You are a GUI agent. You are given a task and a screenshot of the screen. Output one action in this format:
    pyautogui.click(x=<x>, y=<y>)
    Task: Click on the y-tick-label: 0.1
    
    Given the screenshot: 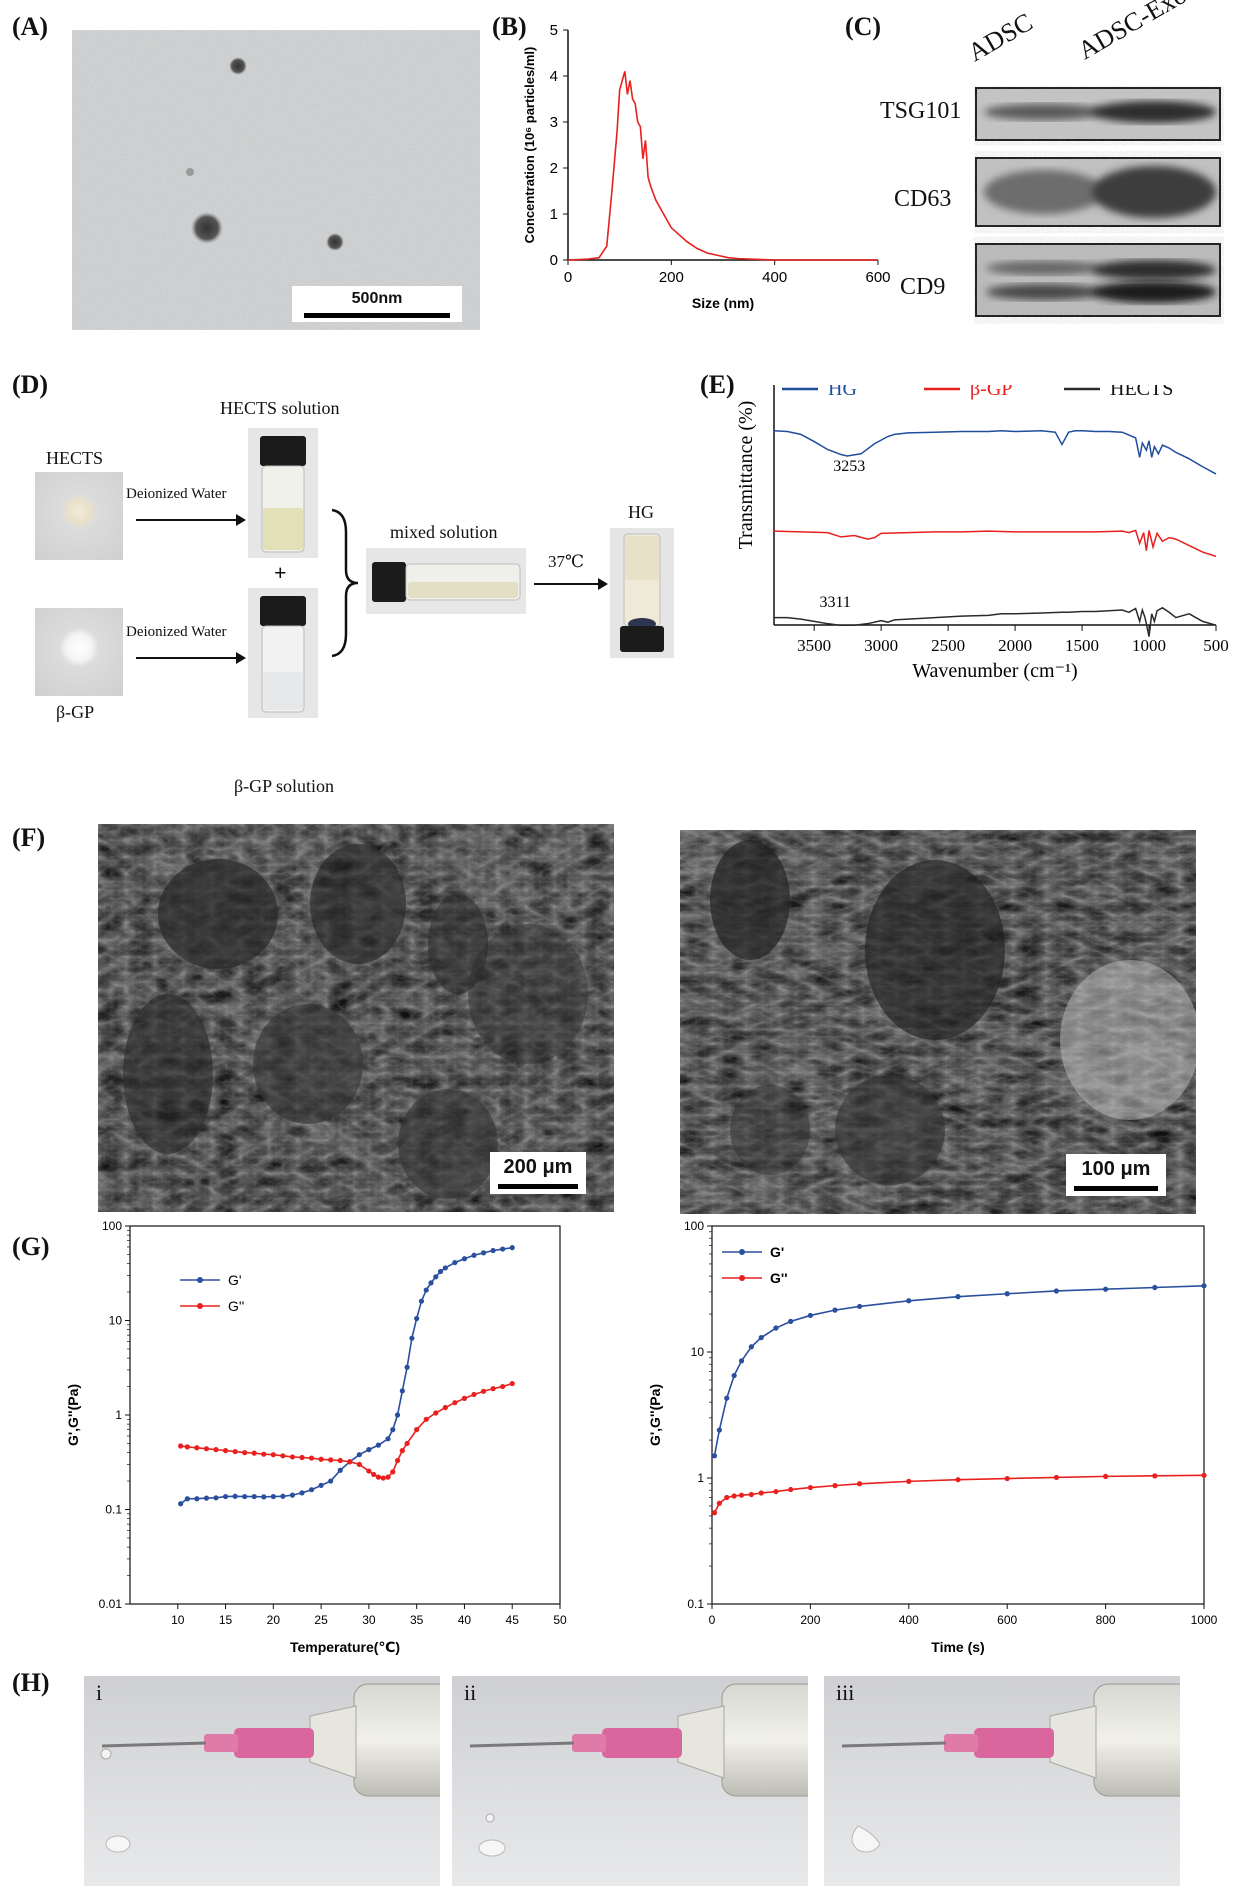 What is the action you would take?
    pyautogui.click(x=695, y=1604)
    